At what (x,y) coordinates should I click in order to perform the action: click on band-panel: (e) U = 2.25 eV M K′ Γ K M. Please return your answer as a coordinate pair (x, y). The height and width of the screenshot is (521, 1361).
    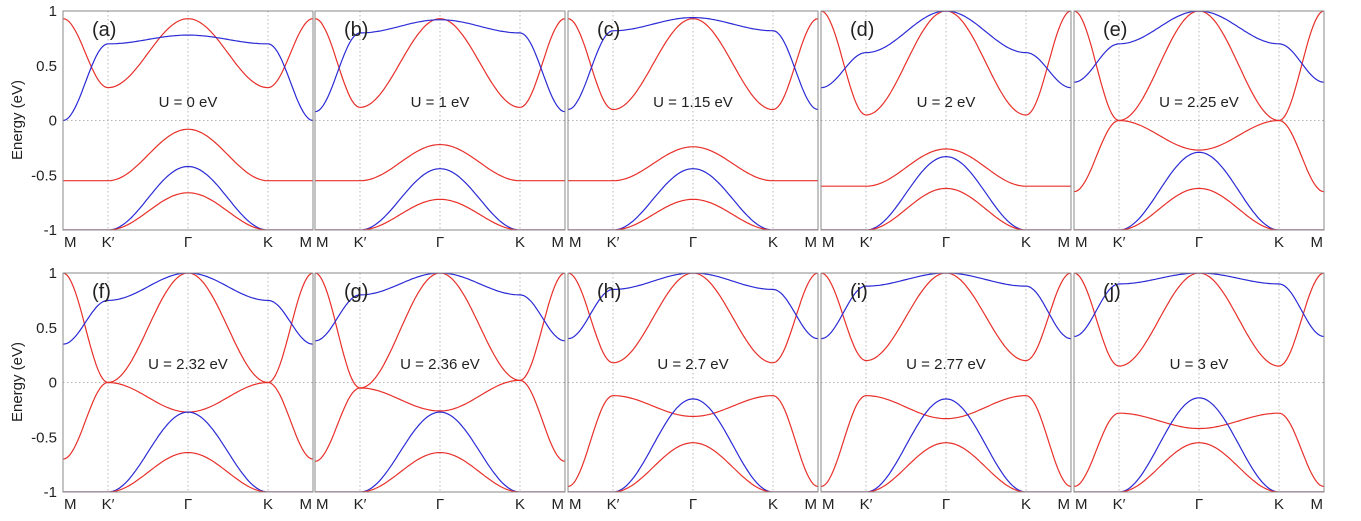
    Looking at the image, I should click on (1199, 130).